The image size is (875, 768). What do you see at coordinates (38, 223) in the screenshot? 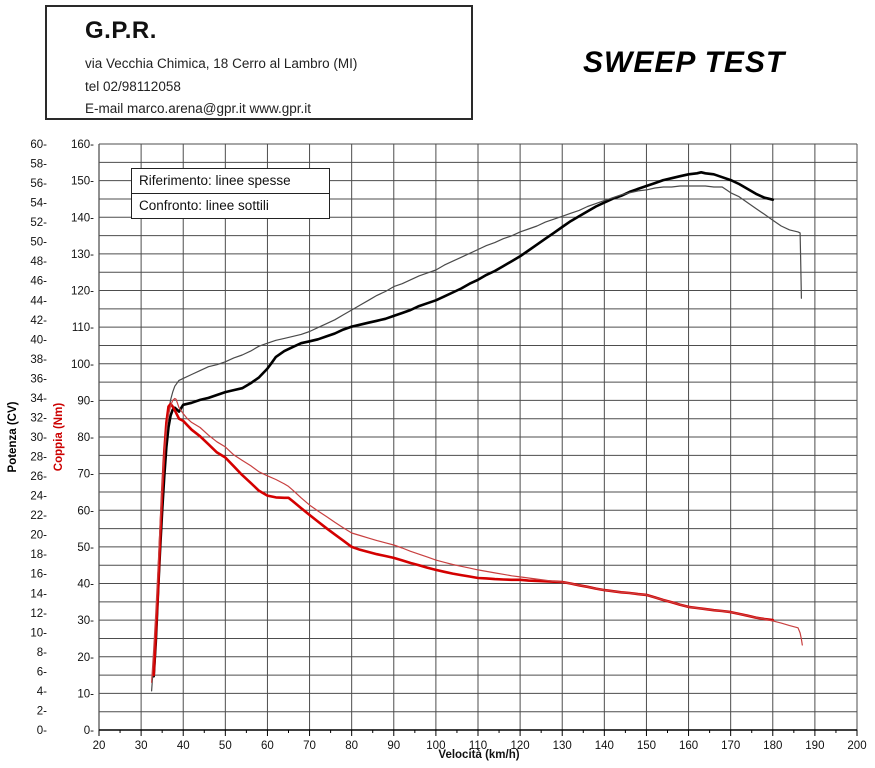
I see `power-tick-label: 52-` at bounding box center [38, 223].